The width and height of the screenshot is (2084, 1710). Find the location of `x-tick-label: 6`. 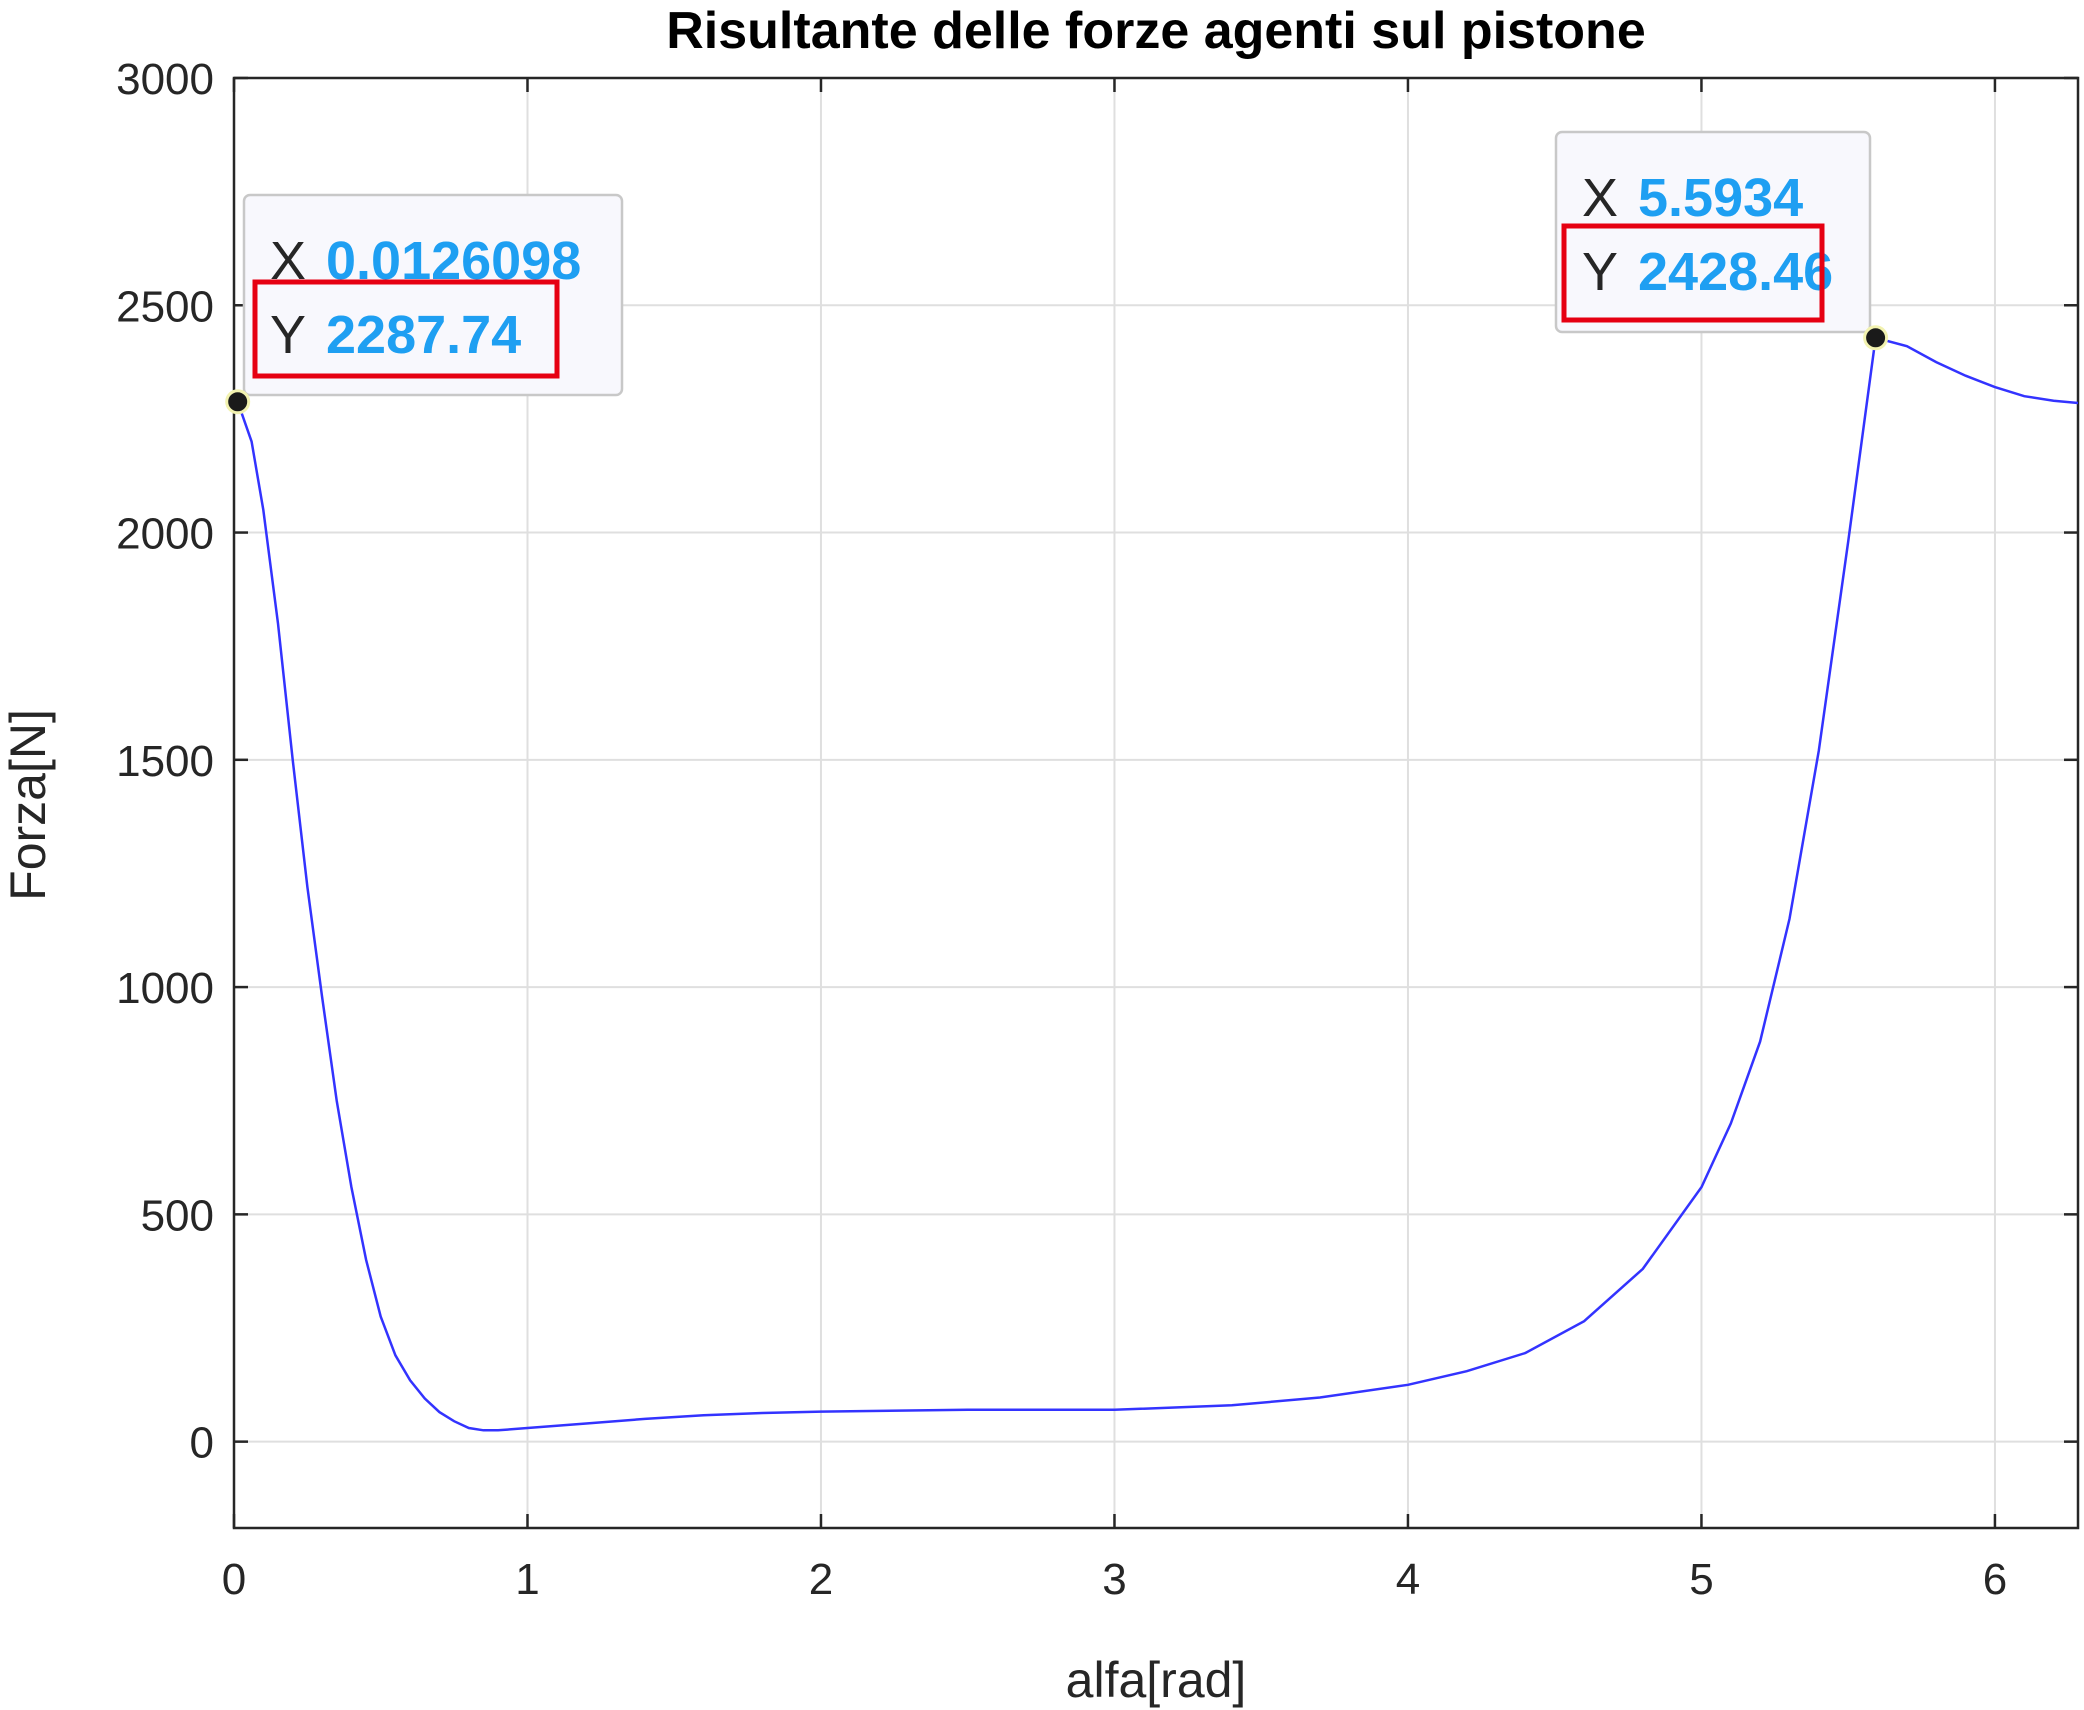

x-tick-label: 6 is located at coordinates (1995, 1579).